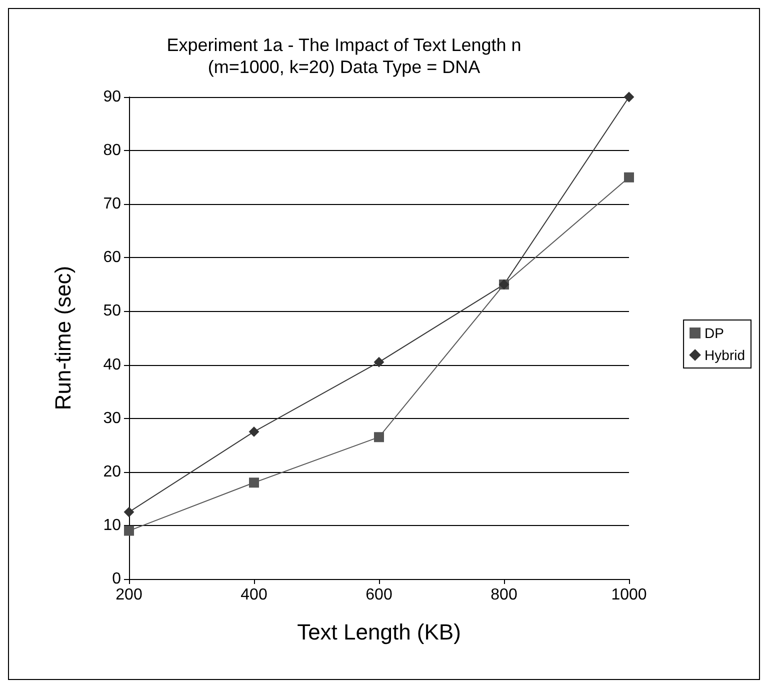  What do you see at coordinates (344, 56) in the screenshot?
I see `chart-title: Experiment 1a - The Impact of Text Length n (m=1000, k=20) Data Type = DNA` at bounding box center [344, 56].